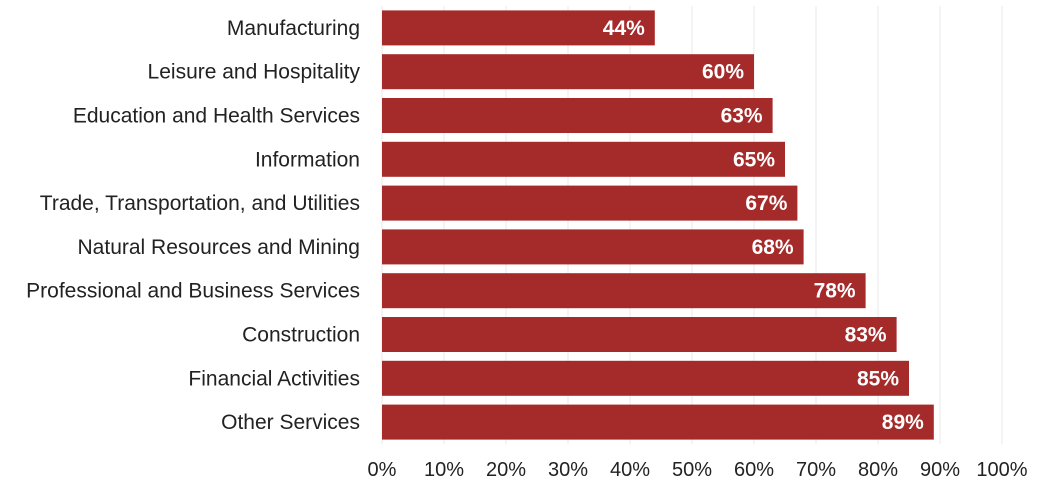 Image resolution: width=1042 pixels, height=484 pixels. I want to click on data-label: 83%, so click(866, 335).